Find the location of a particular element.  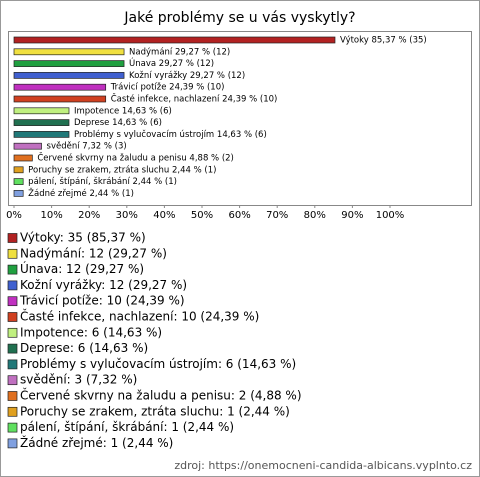

x-tick-label: 30% is located at coordinates (127, 215).